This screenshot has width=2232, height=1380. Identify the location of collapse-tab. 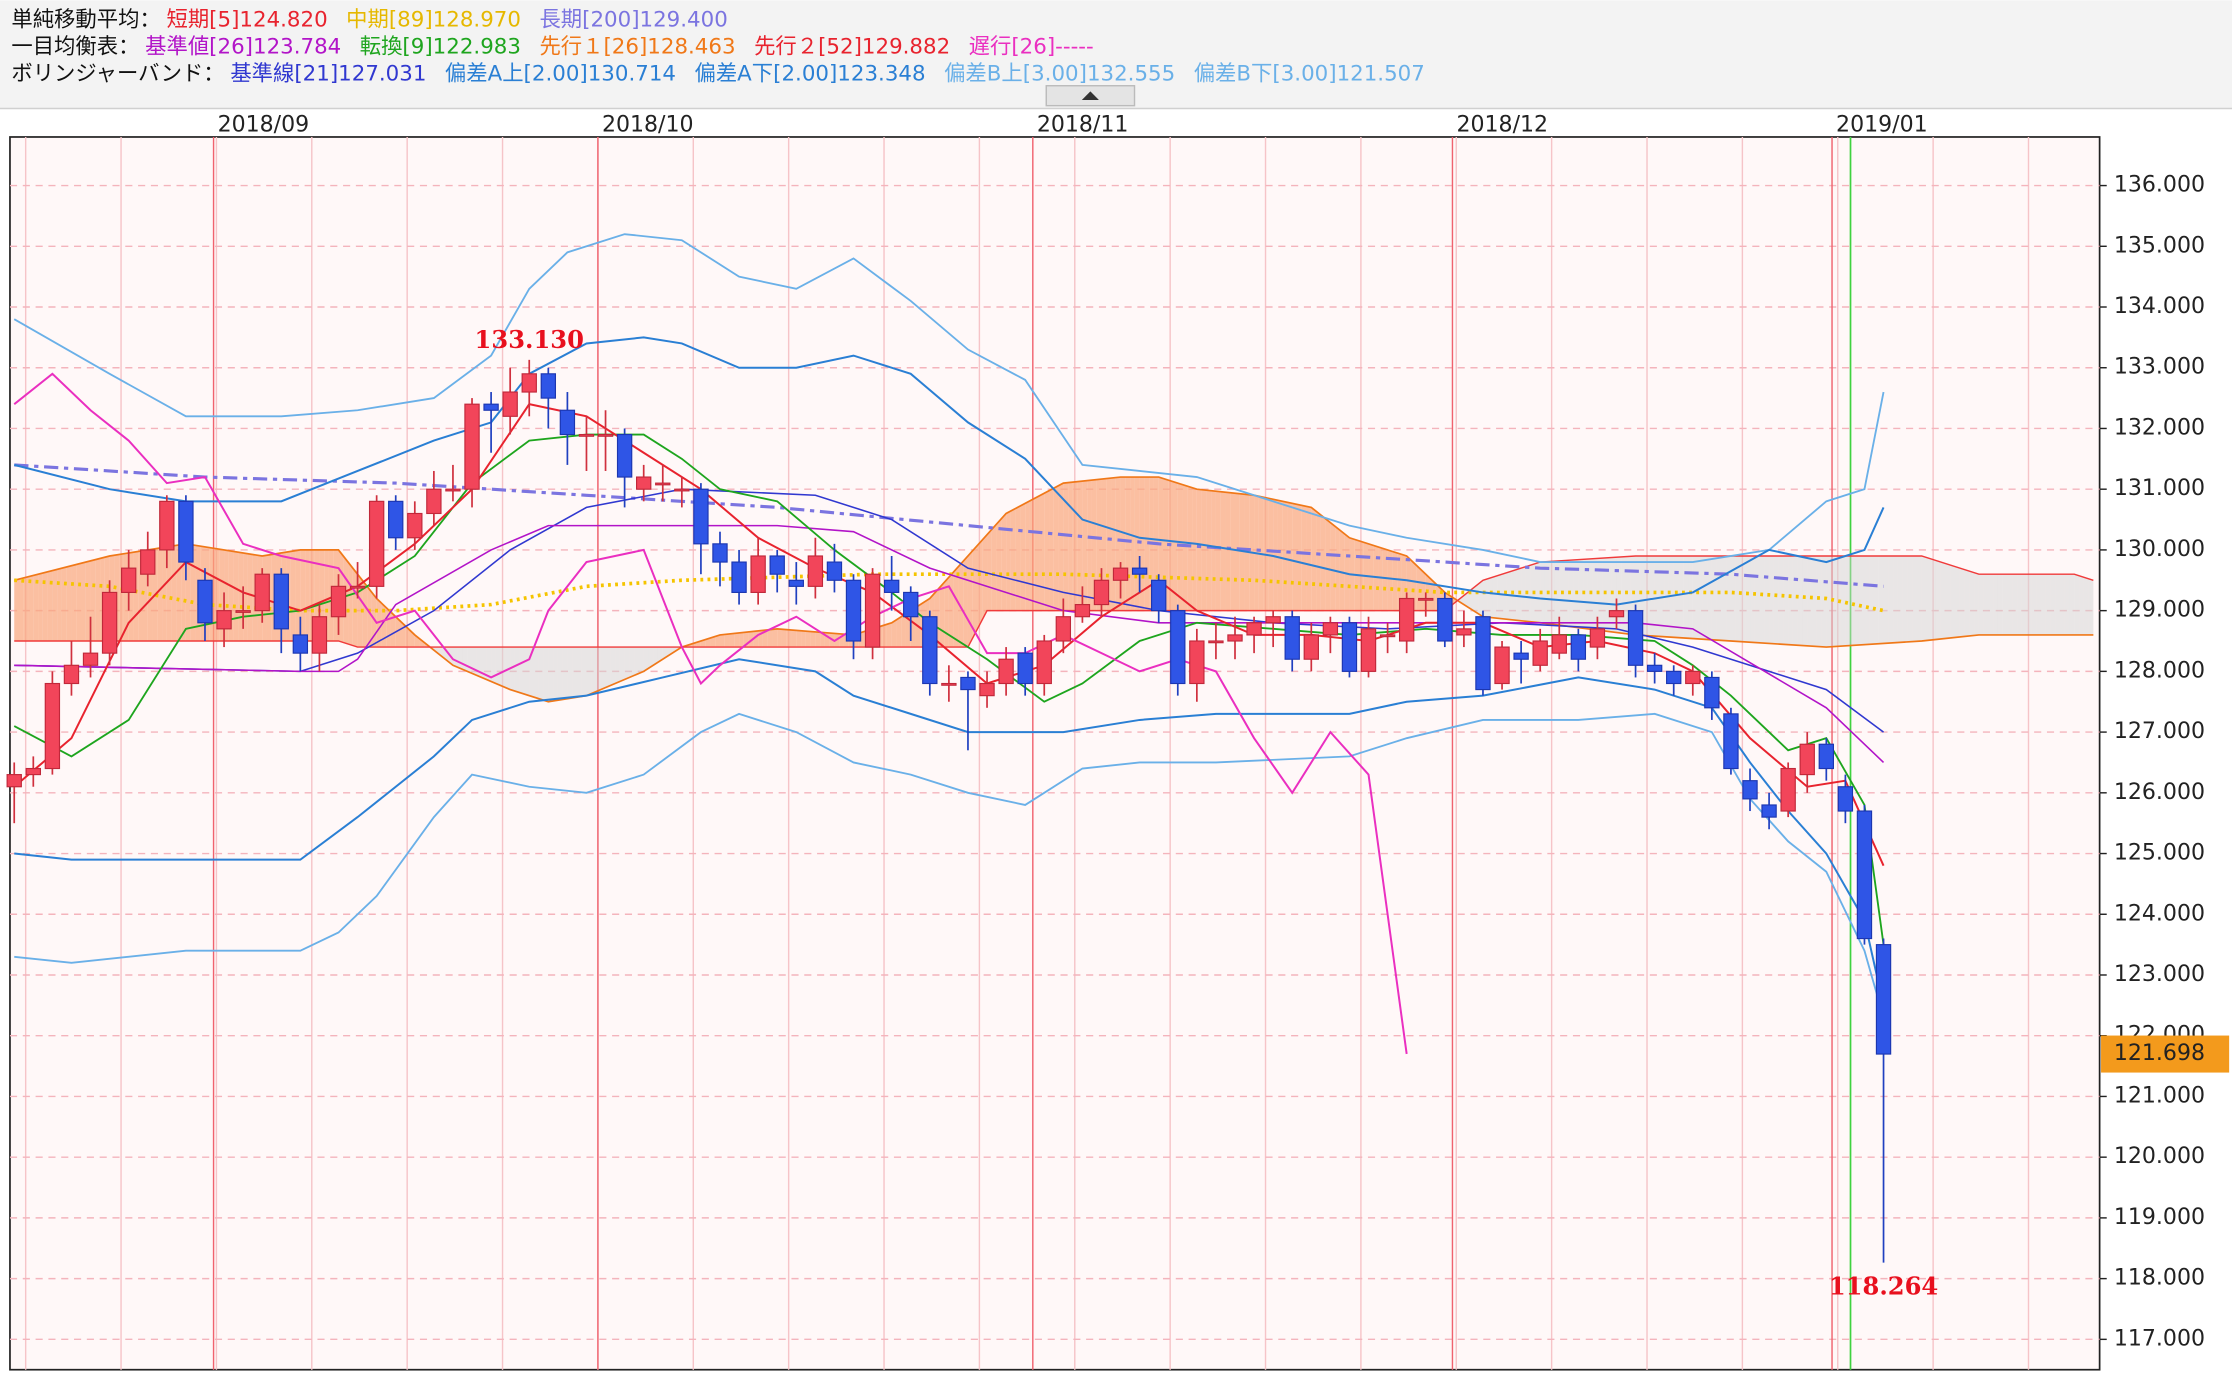
(1090, 96).